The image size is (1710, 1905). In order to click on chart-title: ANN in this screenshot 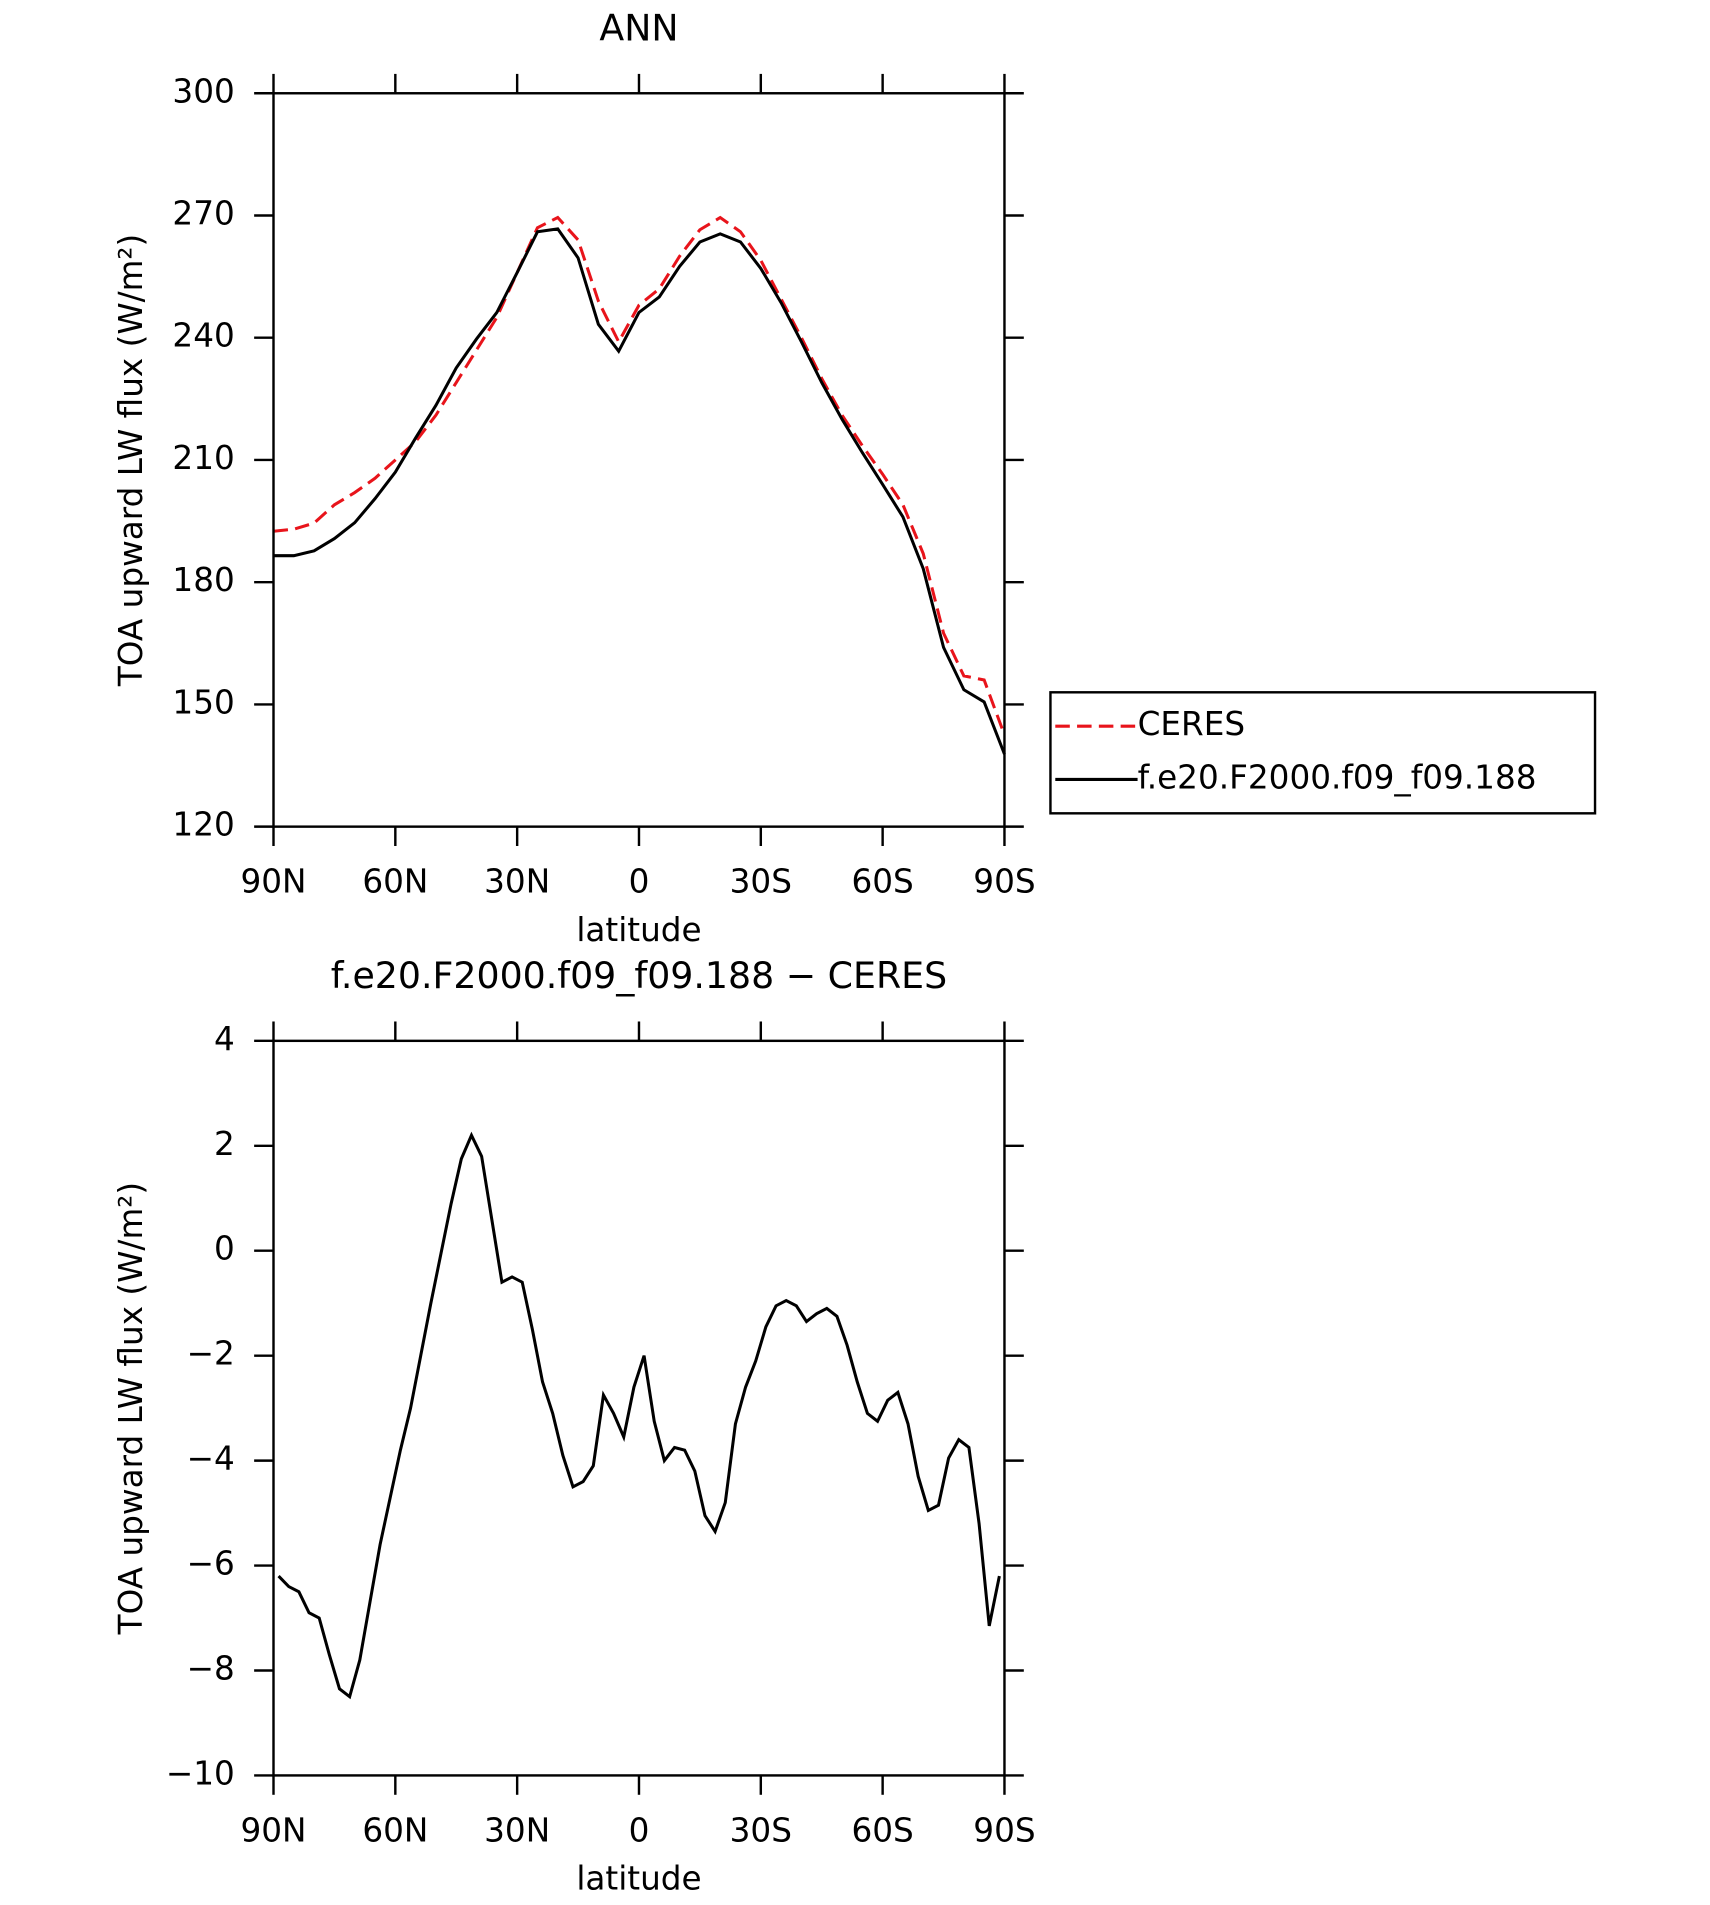, I will do `click(638, 27)`.